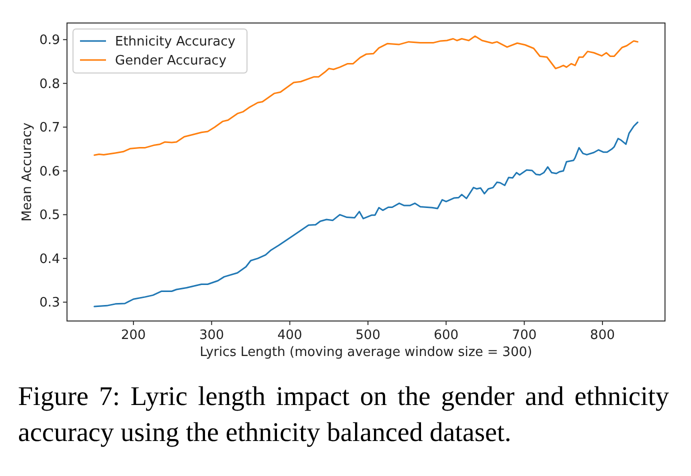  Describe the element at coordinates (27, 172) in the screenshot. I see `y-axis-title: Mean Accuracy` at that location.